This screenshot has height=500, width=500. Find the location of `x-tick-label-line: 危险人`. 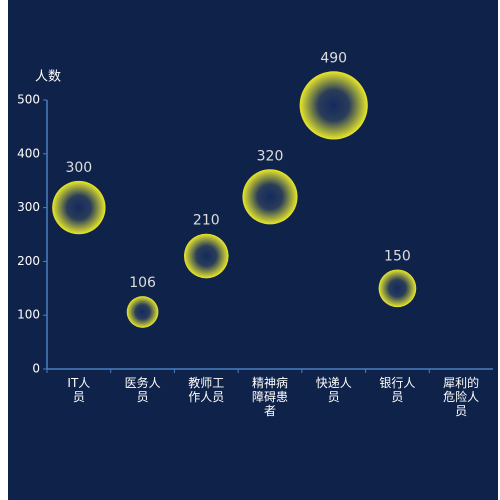

x-tick-label-line: 危险人 is located at coordinates (461, 396).